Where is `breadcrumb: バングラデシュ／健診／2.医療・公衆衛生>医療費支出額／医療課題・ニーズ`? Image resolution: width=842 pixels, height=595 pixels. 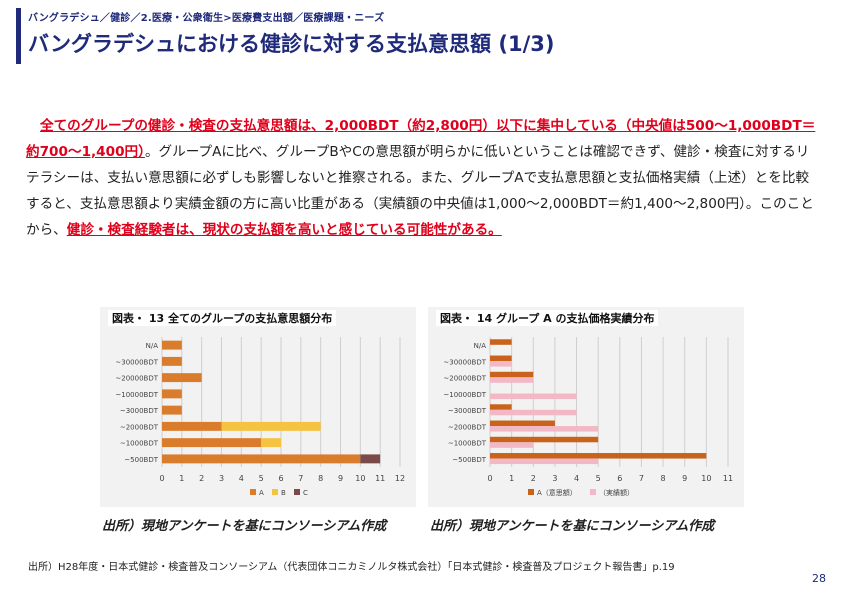 breadcrumb: バングラデシュ／健診／2.医療・公衆衛生>医療費支出額／医療課題・ニーズ is located at coordinates (206, 18).